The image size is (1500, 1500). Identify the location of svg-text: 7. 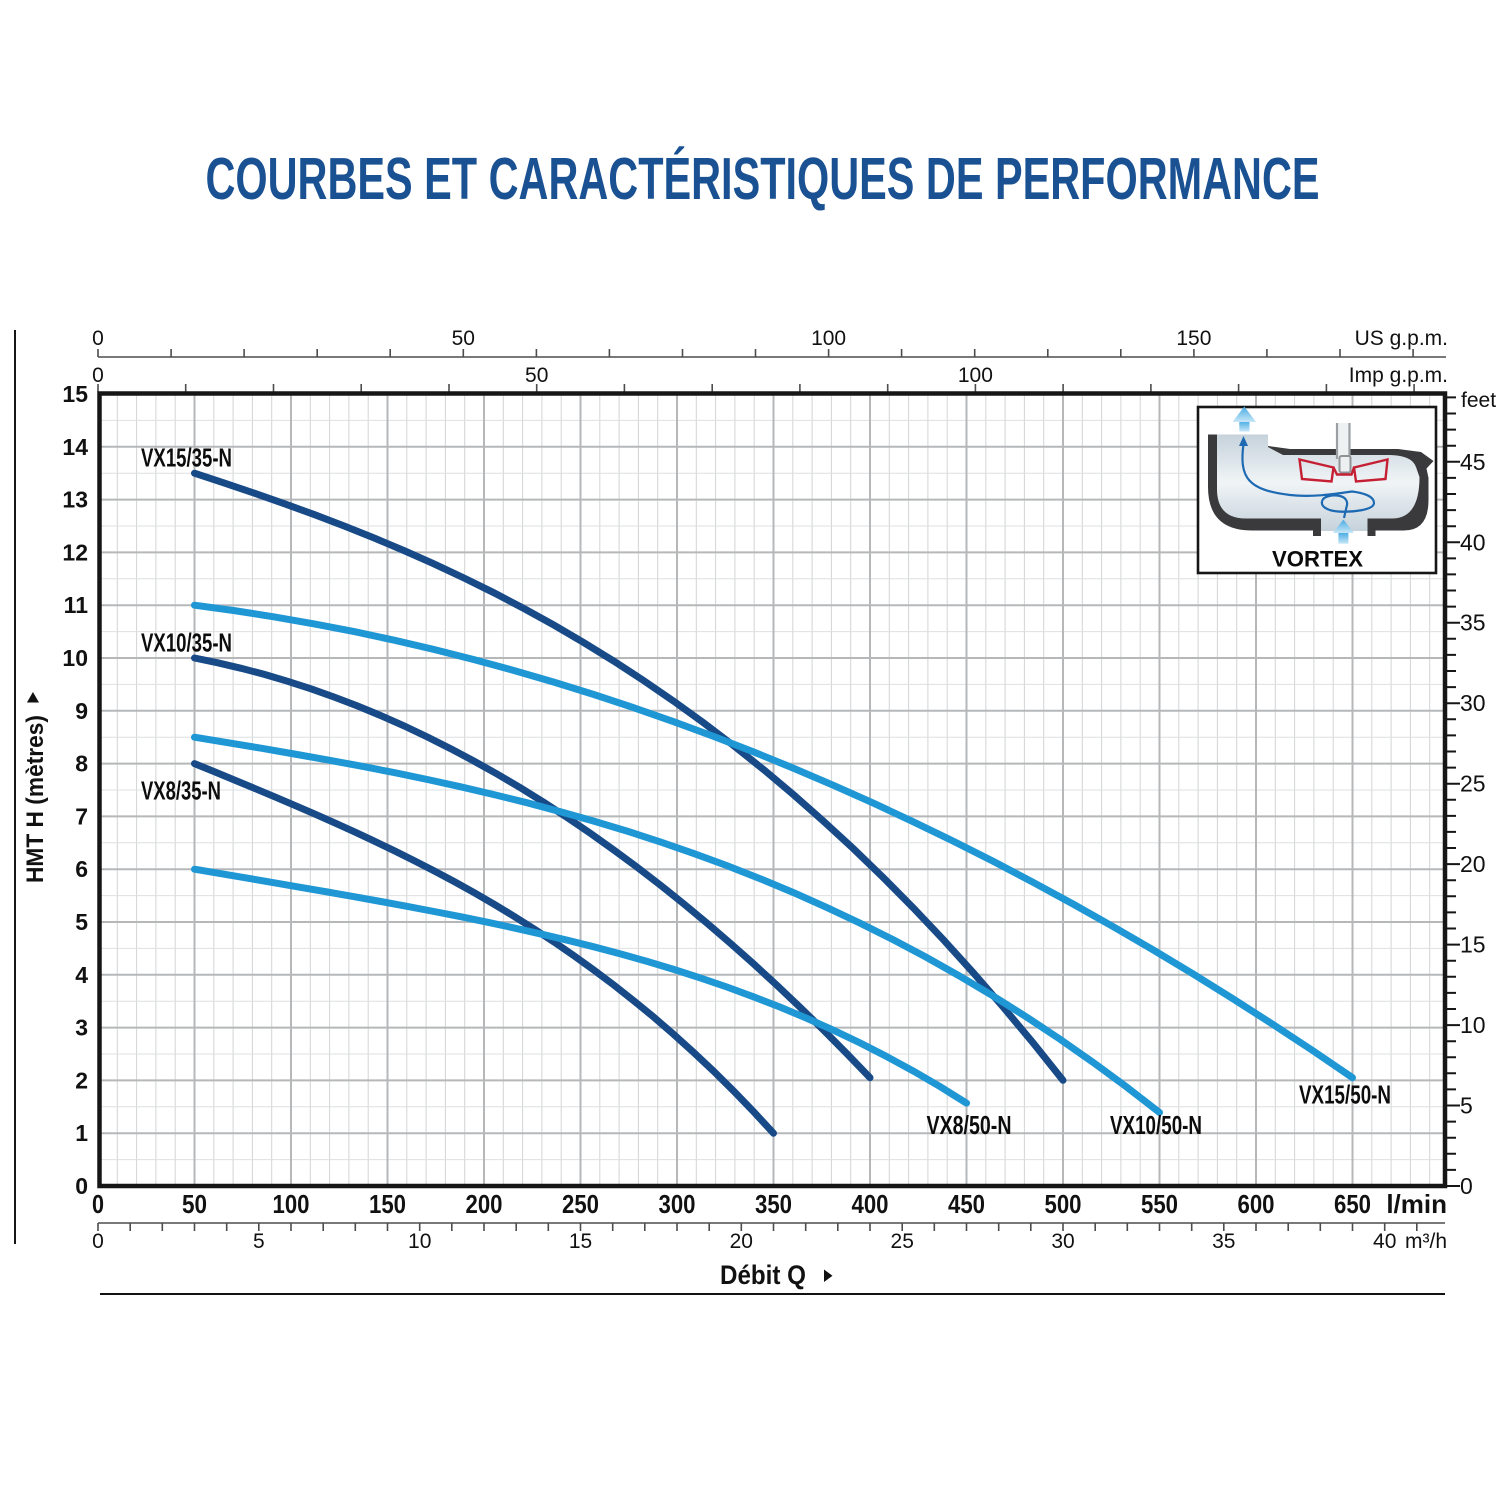
(81, 816).